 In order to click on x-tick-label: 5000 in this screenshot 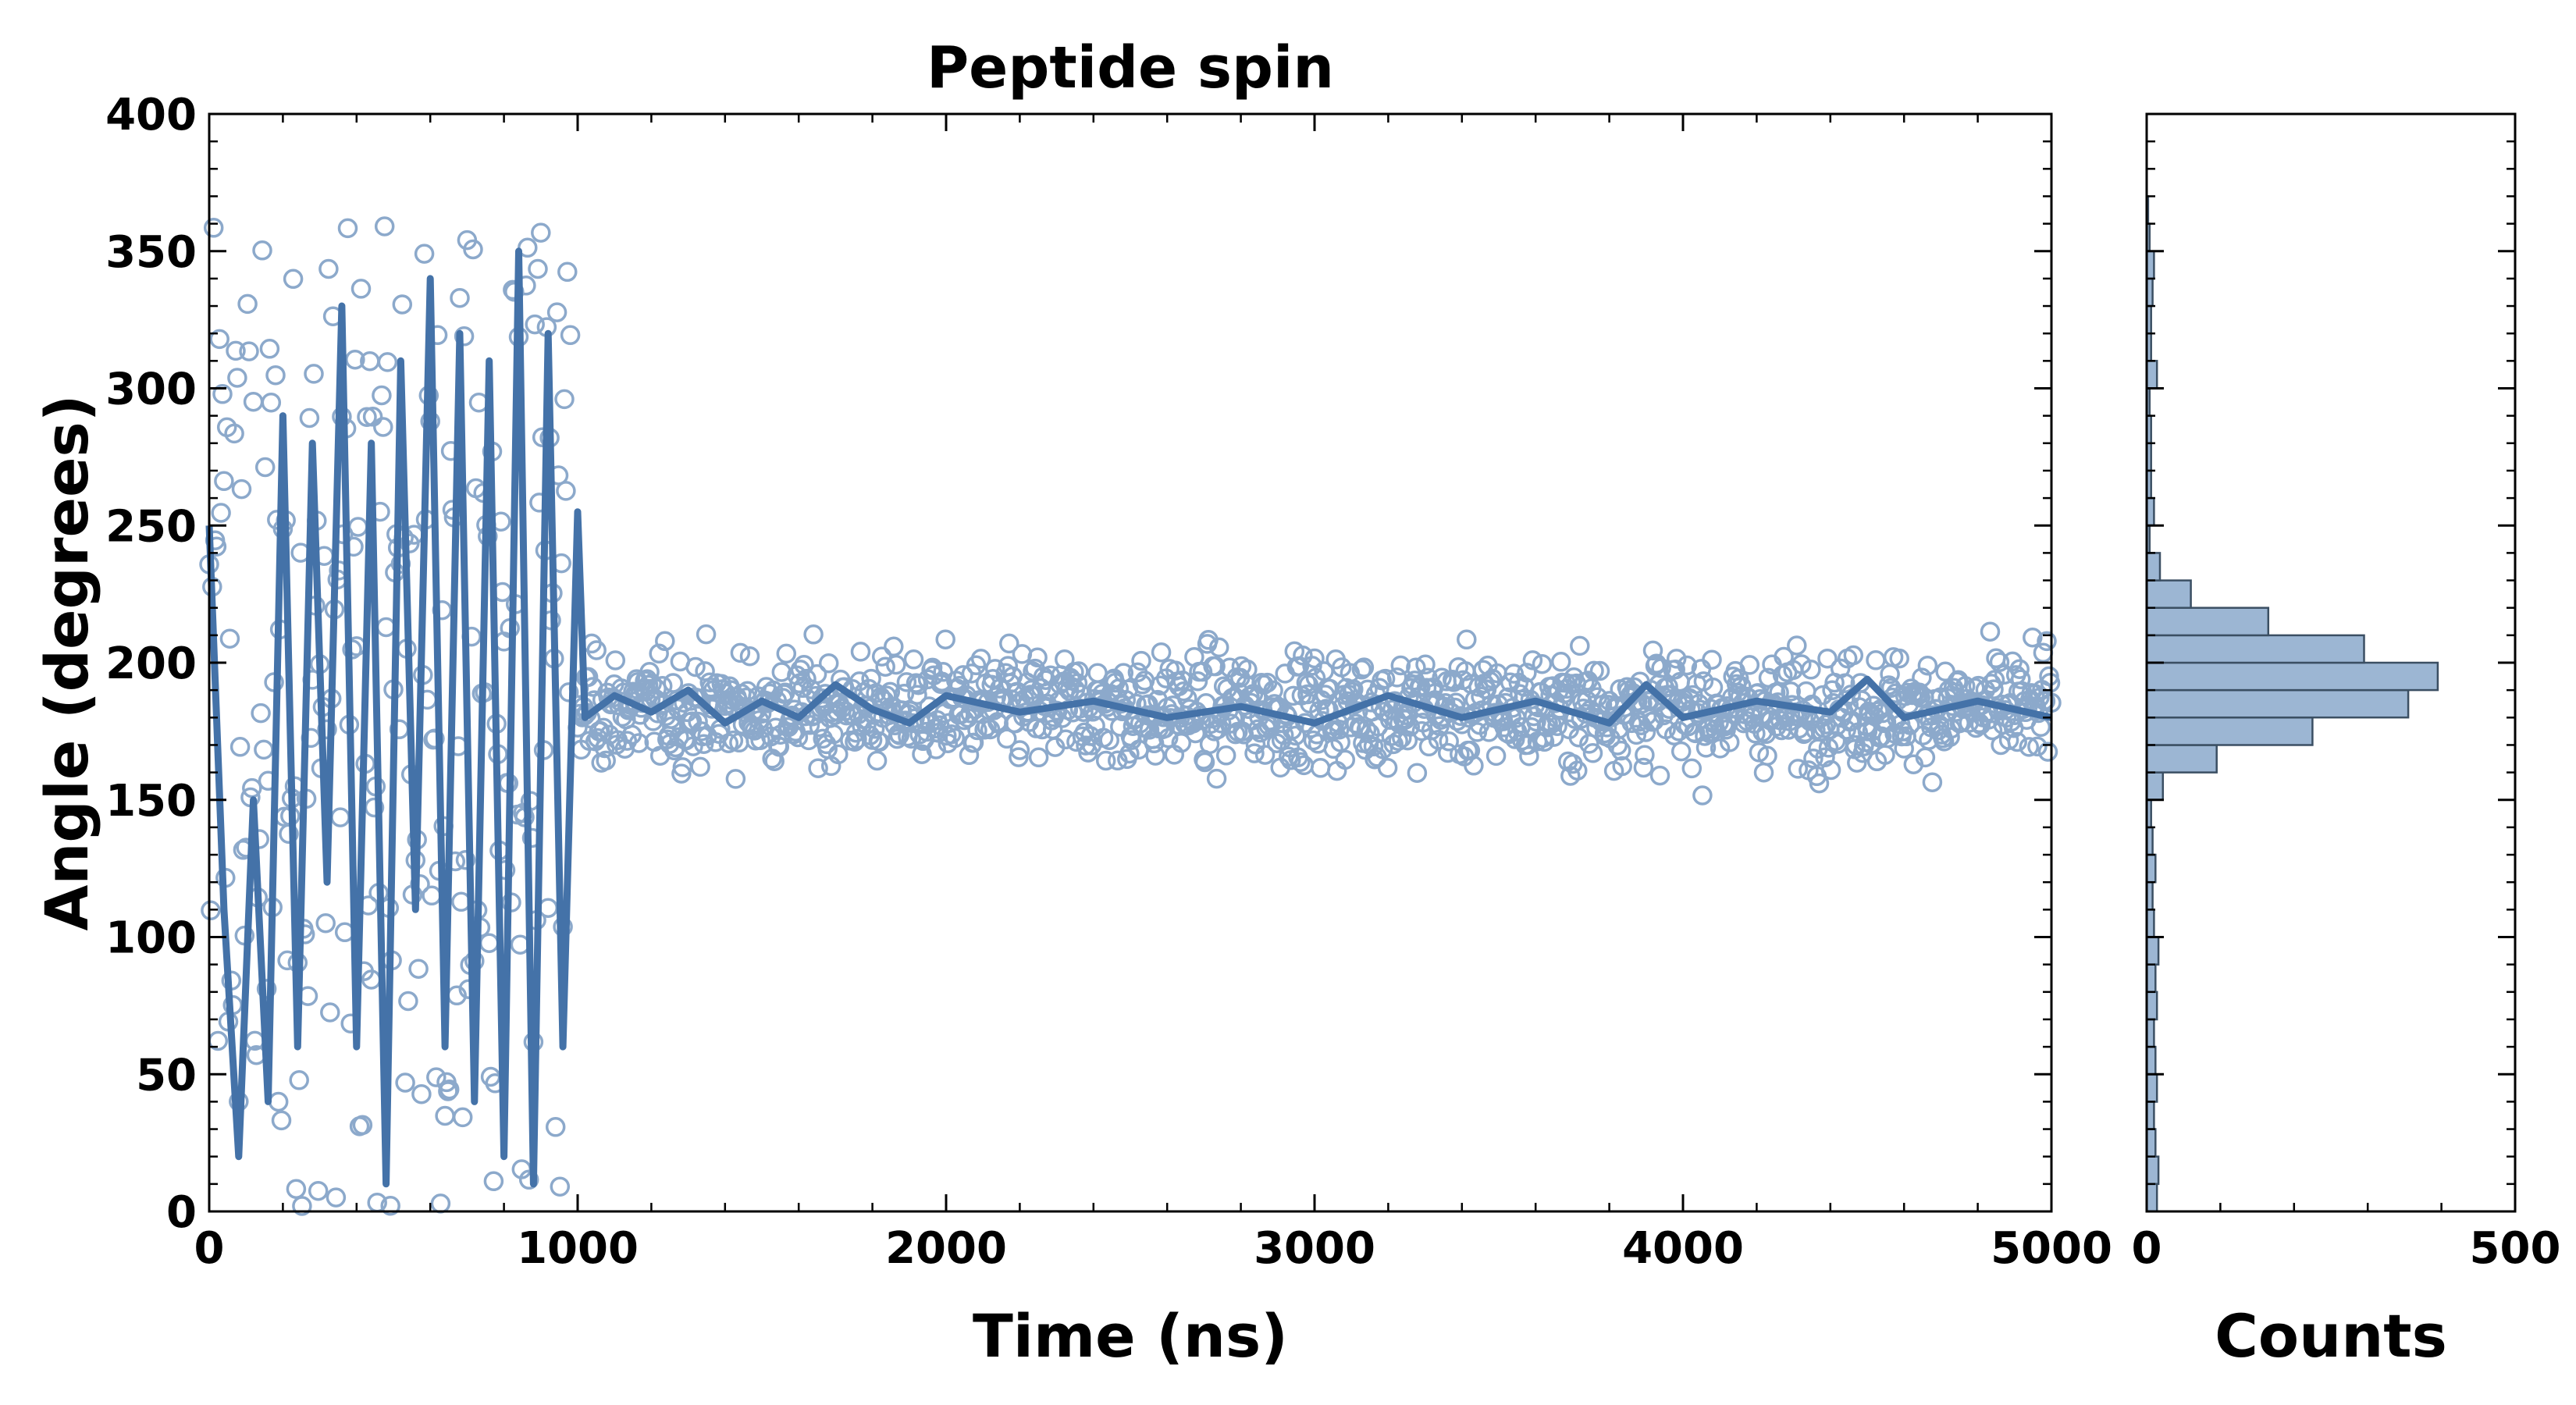, I will do `click(2051, 1248)`.